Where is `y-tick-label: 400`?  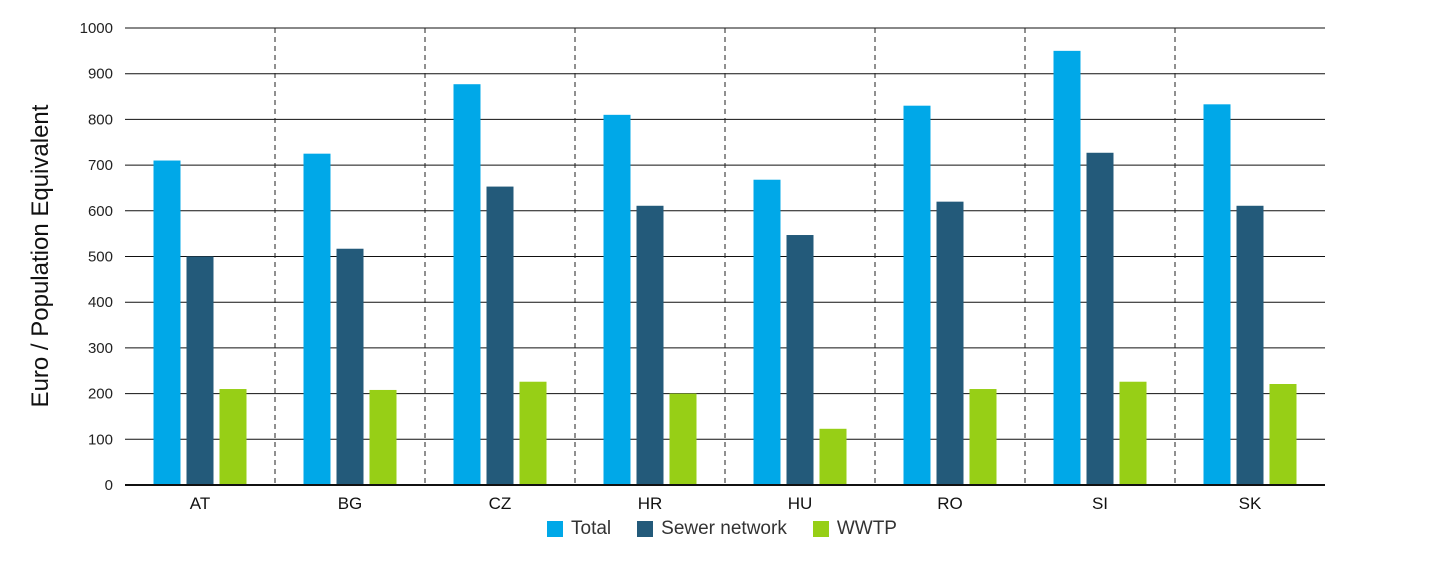 y-tick-label: 400 is located at coordinates (100, 302).